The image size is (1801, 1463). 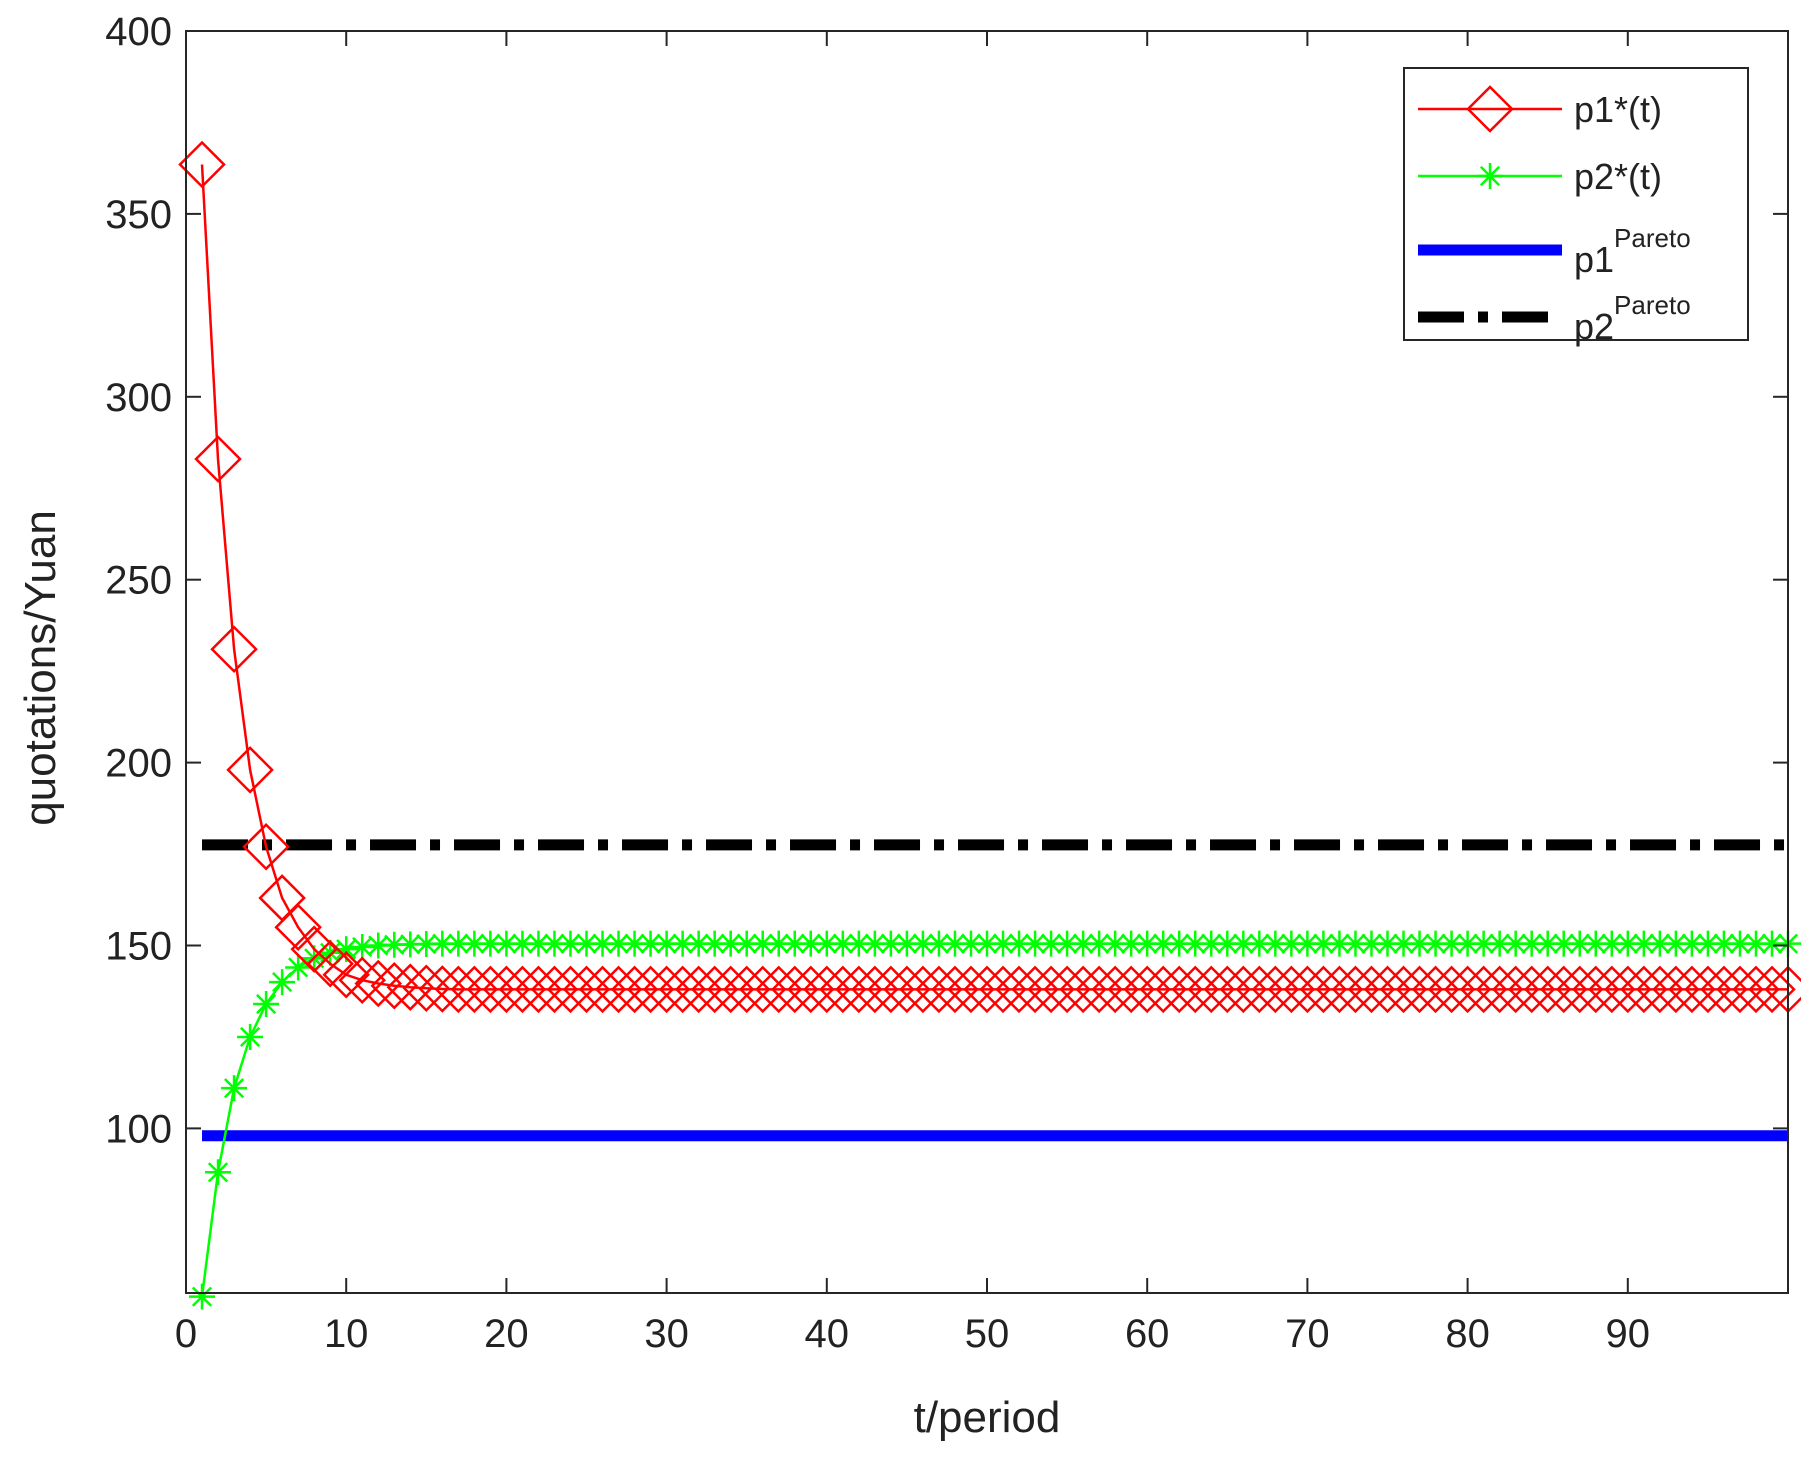 What do you see at coordinates (987, 1334) in the screenshot?
I see `x-tick-label: 50` at bounding box center [987, 1334].